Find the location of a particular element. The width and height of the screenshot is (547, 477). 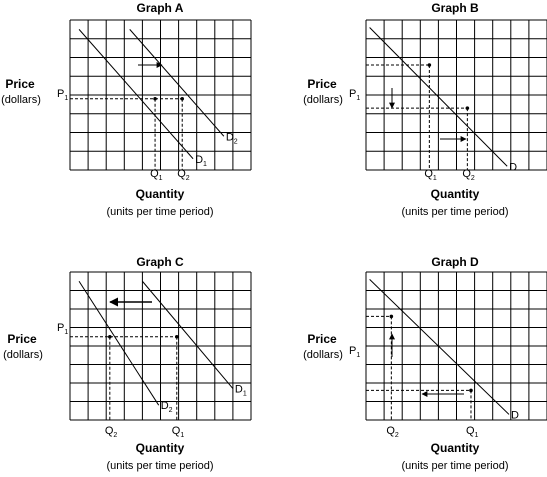

graph-title: Graph D is located at coordinates (455, 262).